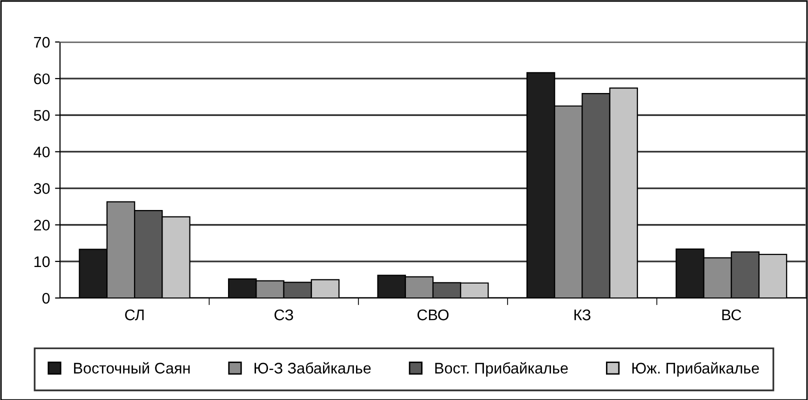 This screenshot has height=400, width=808. What do you see at coordinates (433, 315) in the screenshot?
I see `x-tick-label: СВО` at bounding box center [433, 315].